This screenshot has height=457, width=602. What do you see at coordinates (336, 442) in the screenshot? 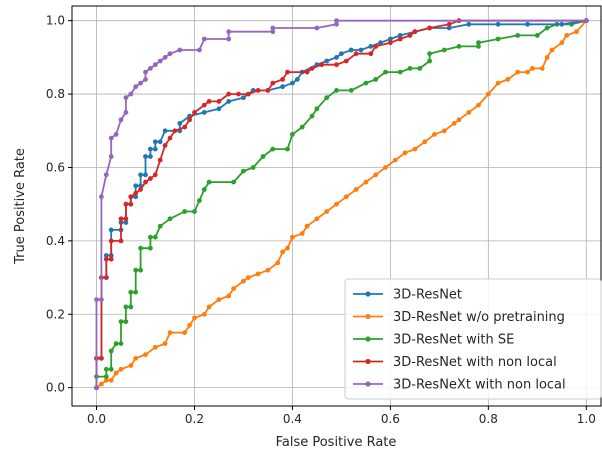
I see `x-axis-label: False Positive Rate` at bounding box center [336, 442].